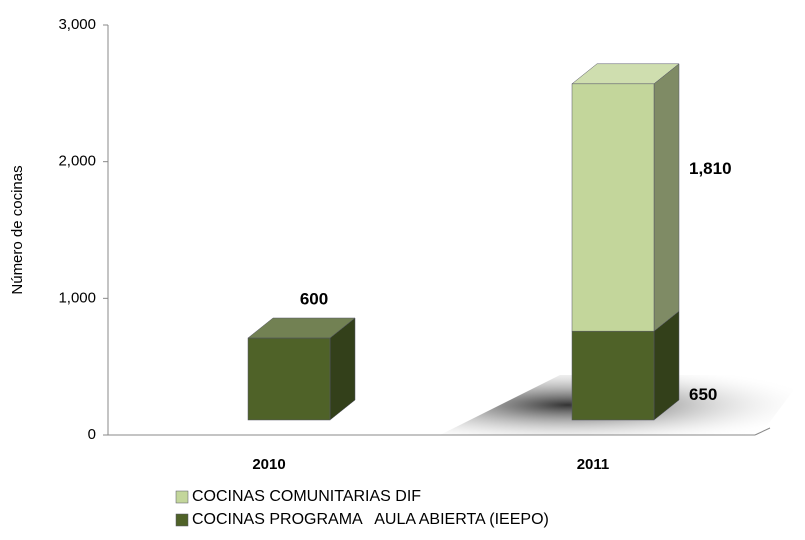 This screenshot has height=540, width=805. I want to click on x-tick-label: 2011, so click(593, 464).